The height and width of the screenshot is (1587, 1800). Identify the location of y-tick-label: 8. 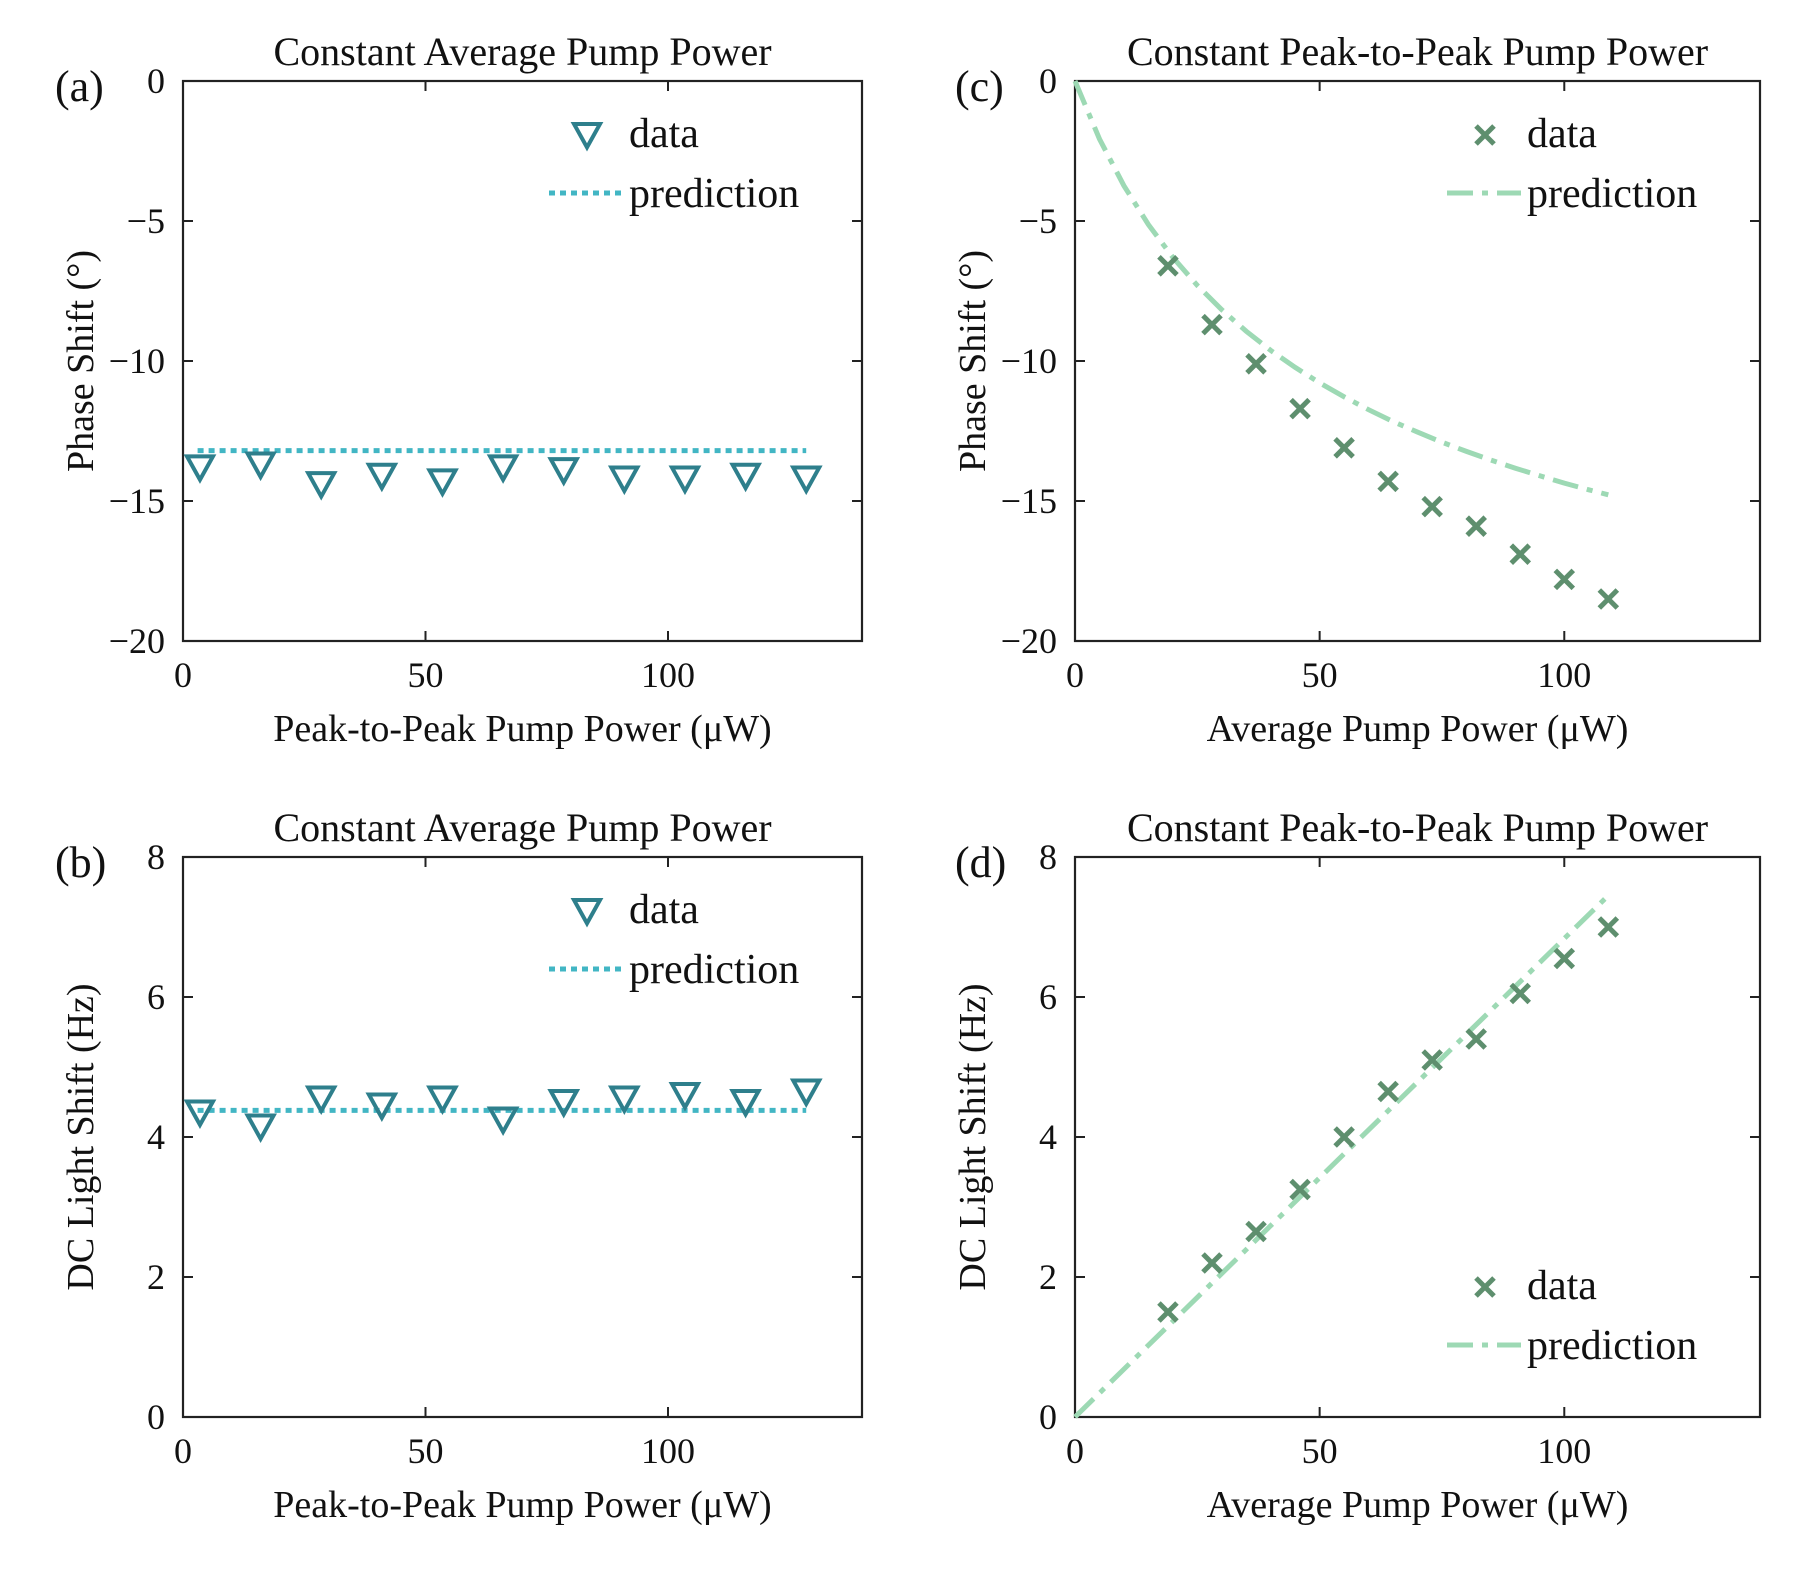
(1048, 857).